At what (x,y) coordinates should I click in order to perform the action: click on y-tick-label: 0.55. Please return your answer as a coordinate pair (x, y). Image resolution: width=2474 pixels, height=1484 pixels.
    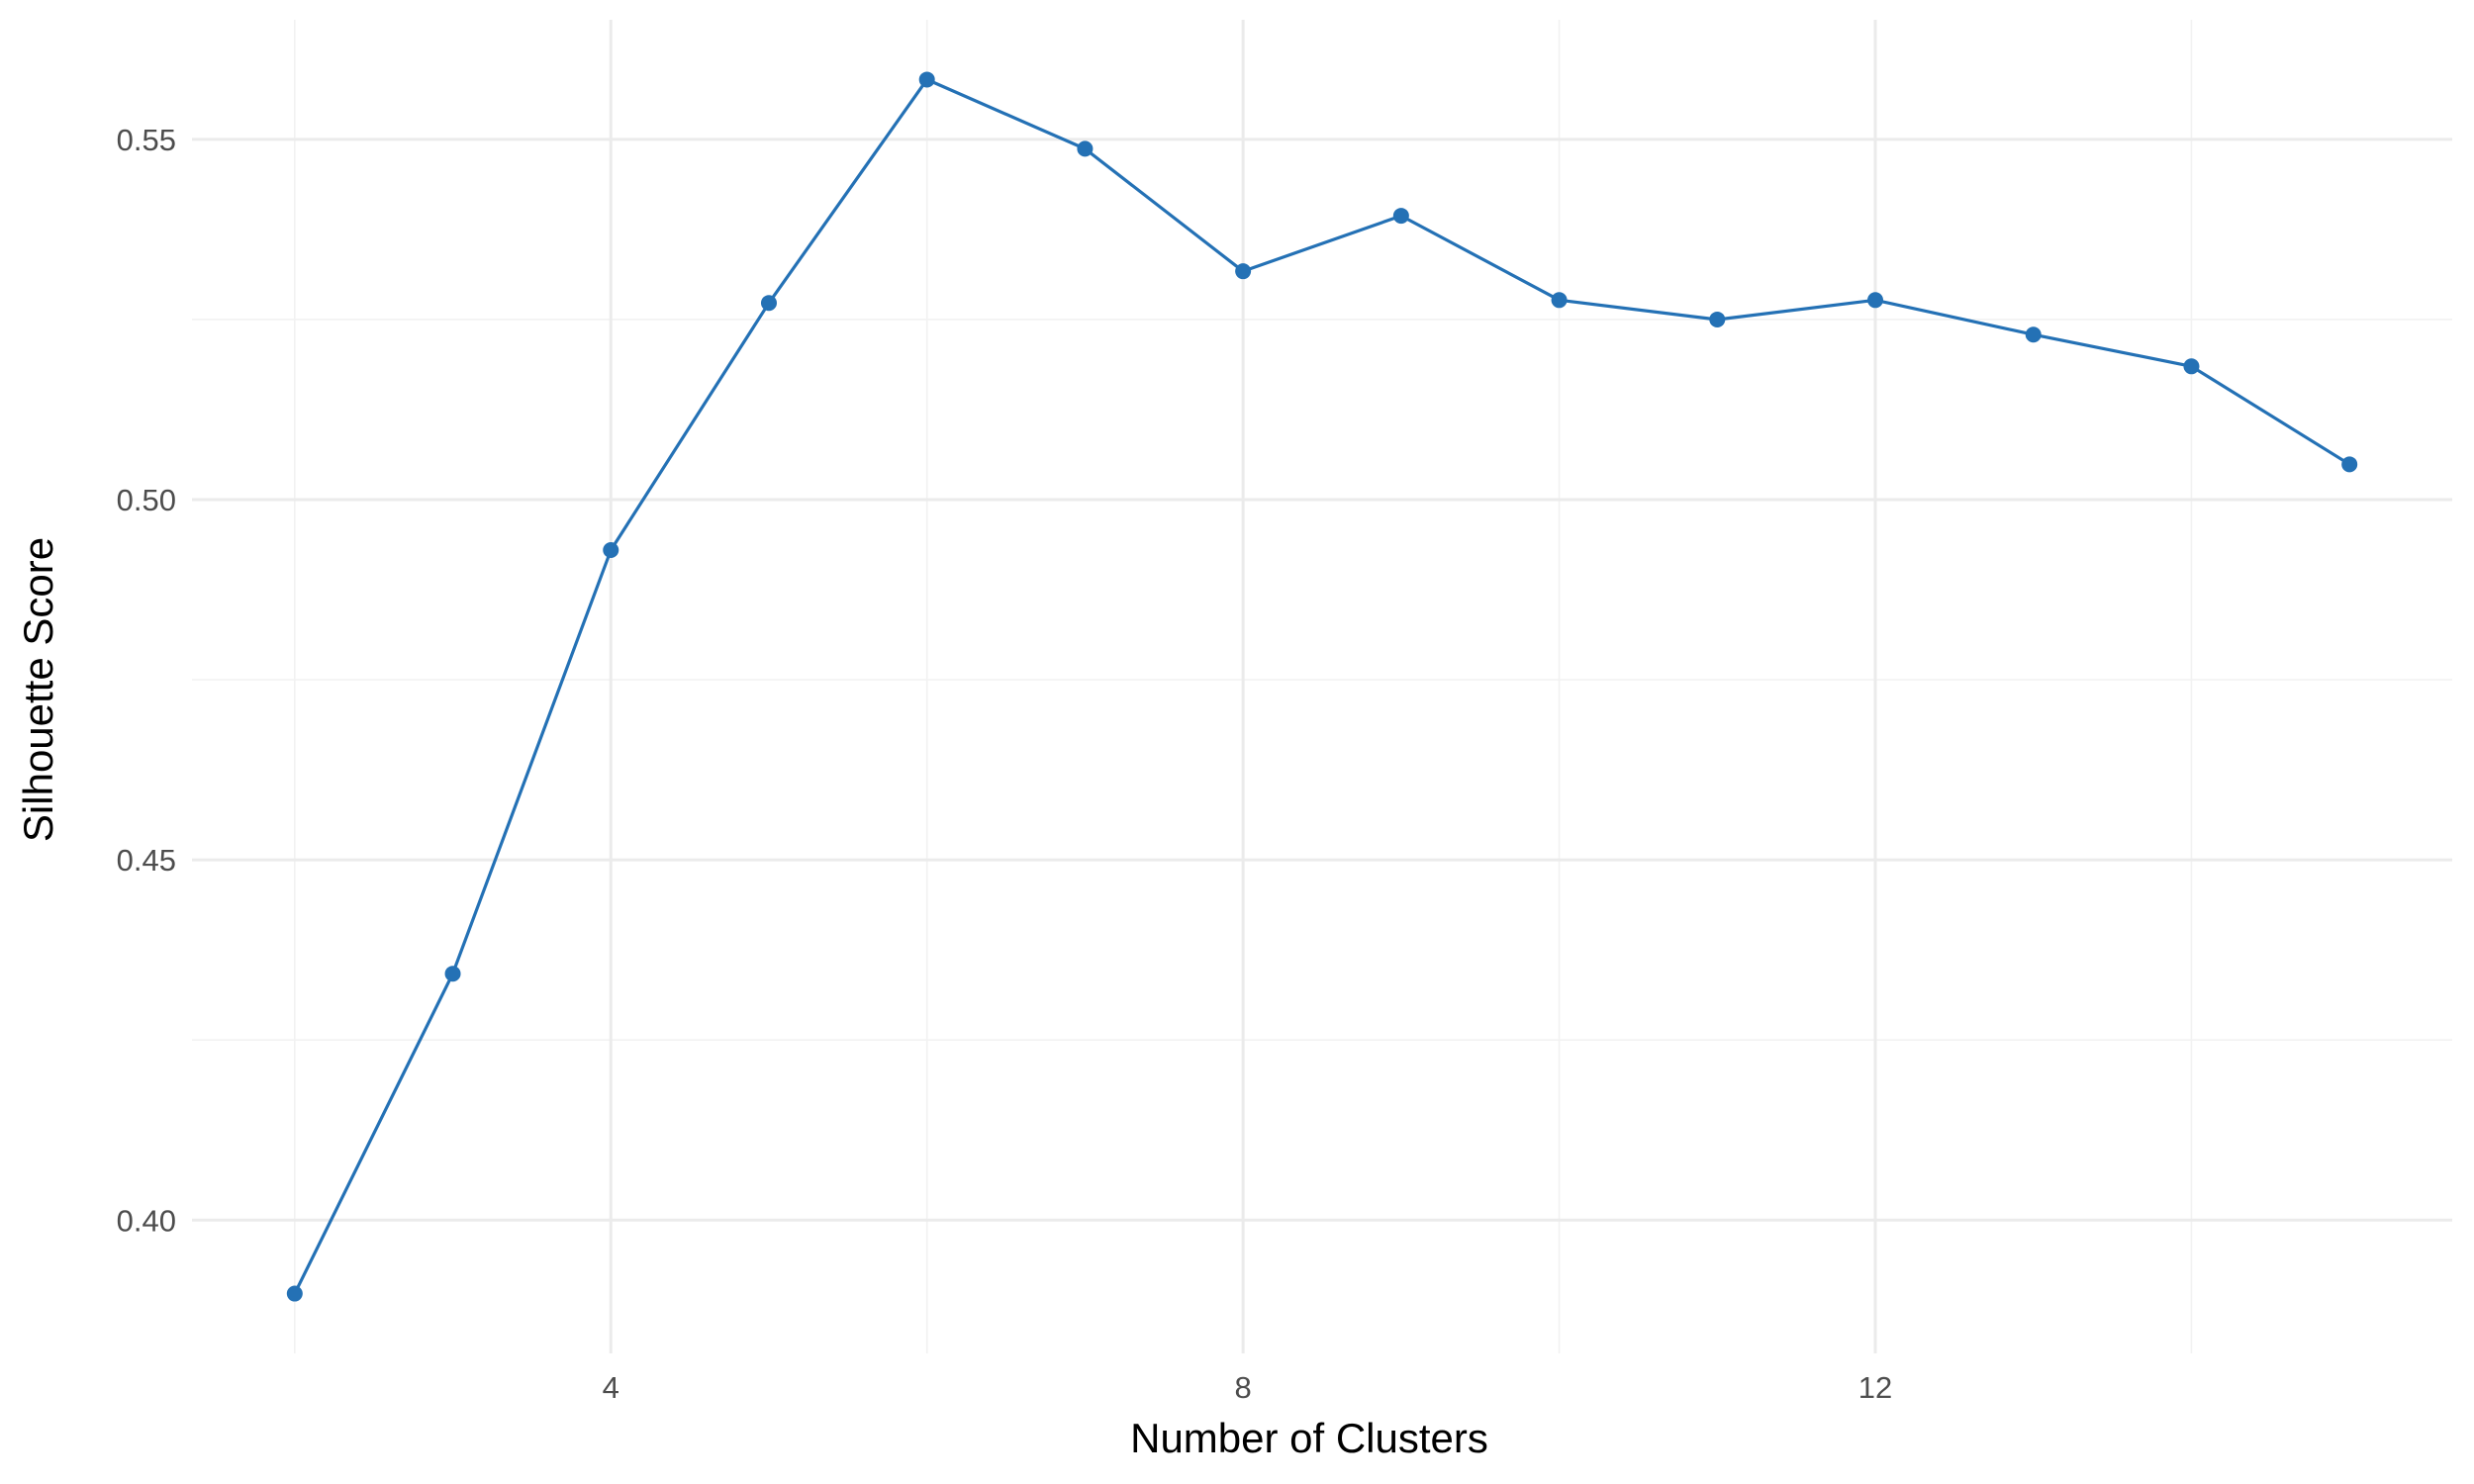
    Looking at the image, I should click on (147, 140).